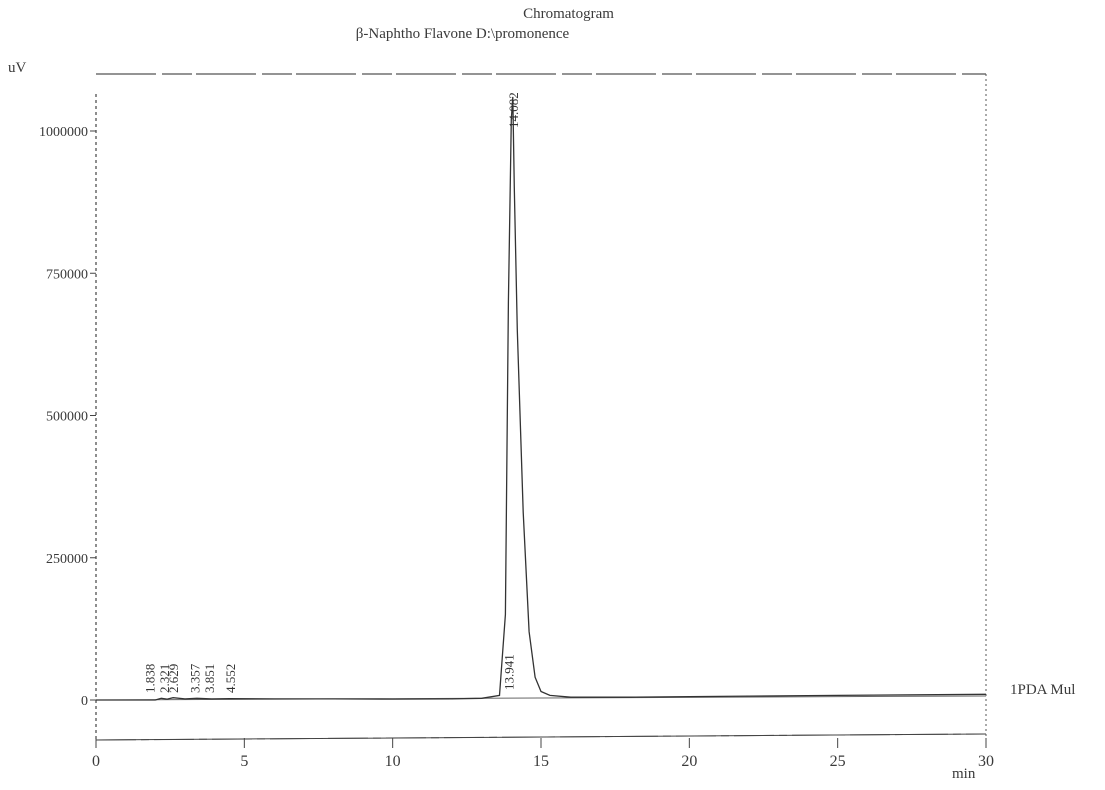  I want to click on y-tick-label: 500000, so click(67, 417).